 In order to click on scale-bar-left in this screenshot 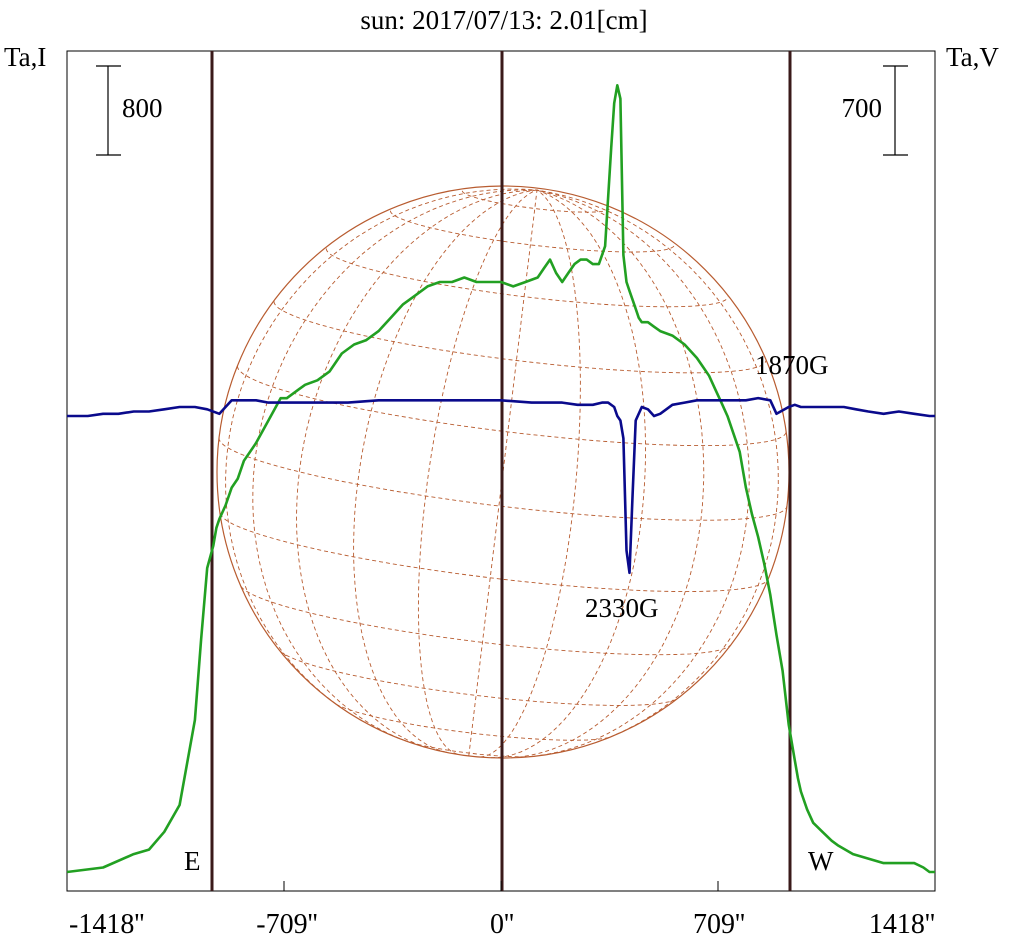, I will do `click(108, 110)`.